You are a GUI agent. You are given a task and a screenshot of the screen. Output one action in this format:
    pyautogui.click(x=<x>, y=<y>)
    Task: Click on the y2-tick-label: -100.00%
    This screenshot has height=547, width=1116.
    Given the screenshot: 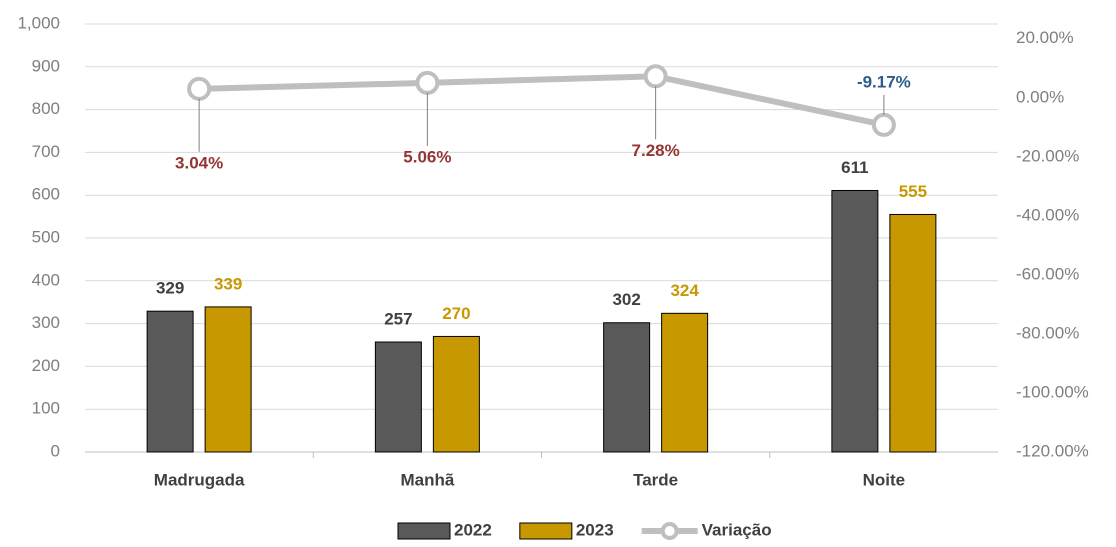 What is the action you would take?
    pyautogui.click(x=1052, y=391)
    